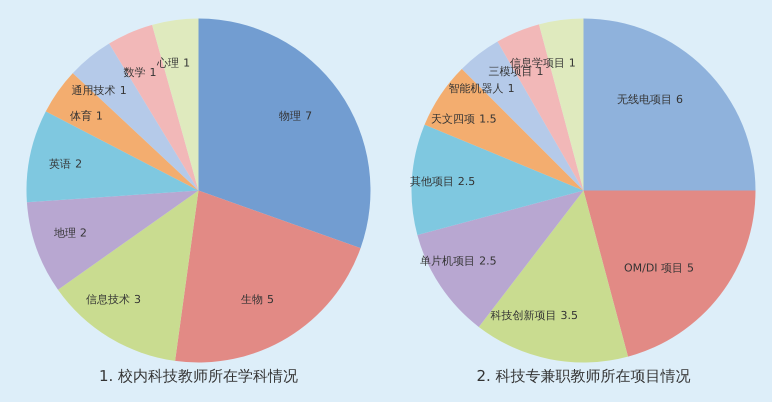 This screenshot has height=402, width=772. Describe the element at coordinates (523, 315) in the screenshot. I see `slice-label: 科技创新项目` at that location.